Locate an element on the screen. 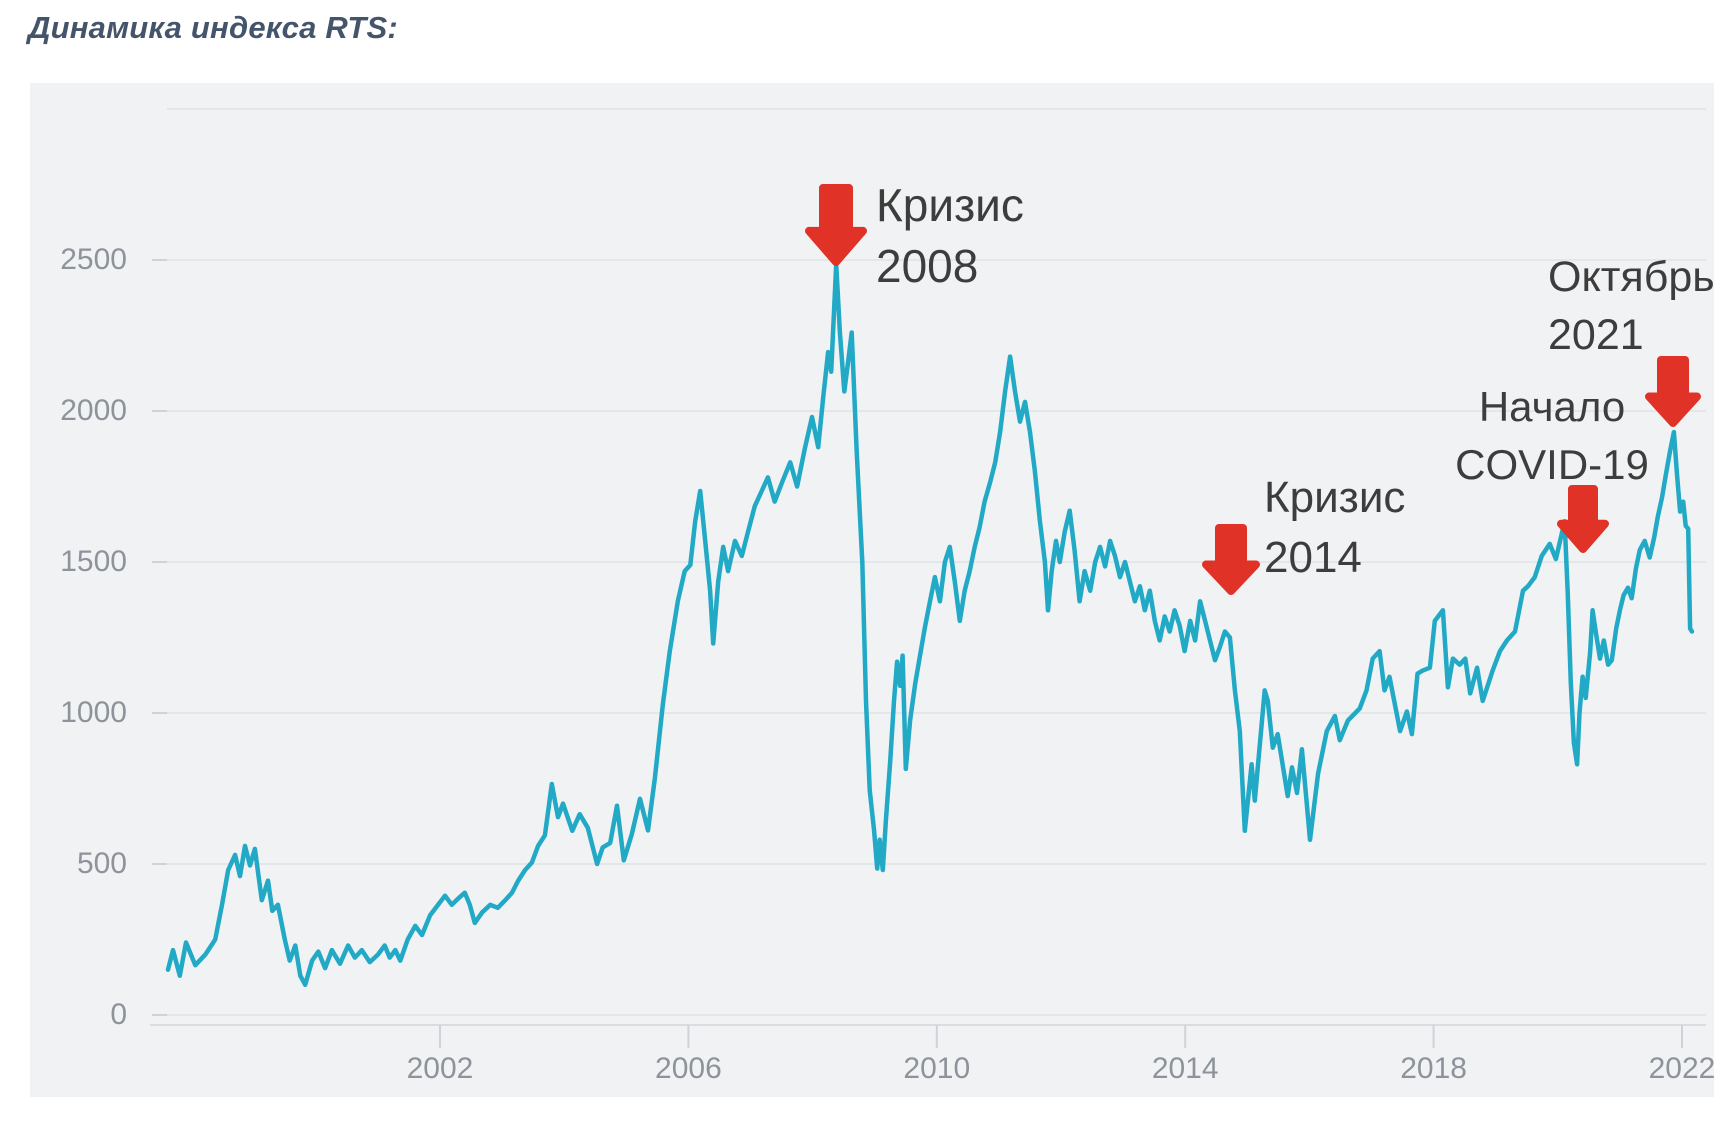 Image resolution: width=1732 pixels, height=1129 pixels. annotation-covid-start: Начало COVID-19 is located at coordinates (1552, 436).